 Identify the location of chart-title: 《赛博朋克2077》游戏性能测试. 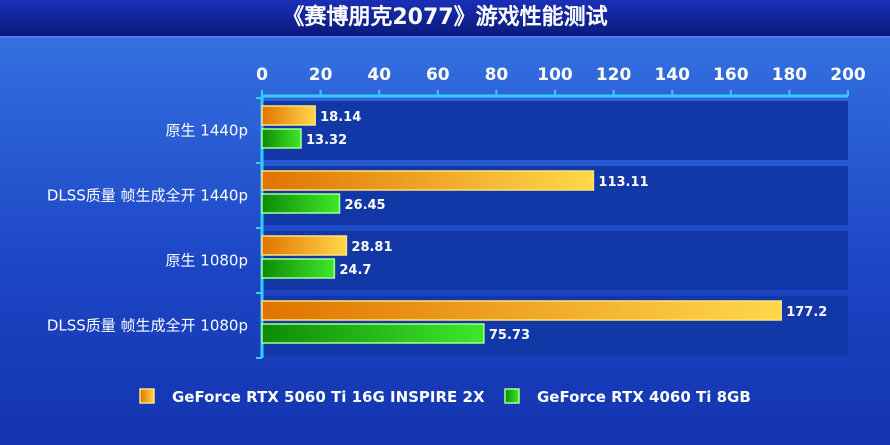
(445, 17).